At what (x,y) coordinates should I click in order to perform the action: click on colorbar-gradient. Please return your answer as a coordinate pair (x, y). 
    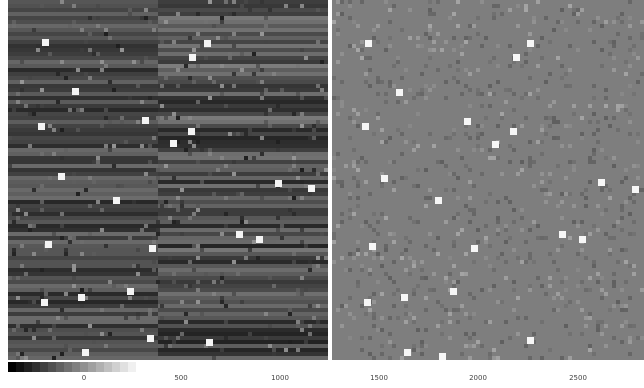
    Looking at the image, I should click on (326, 367).